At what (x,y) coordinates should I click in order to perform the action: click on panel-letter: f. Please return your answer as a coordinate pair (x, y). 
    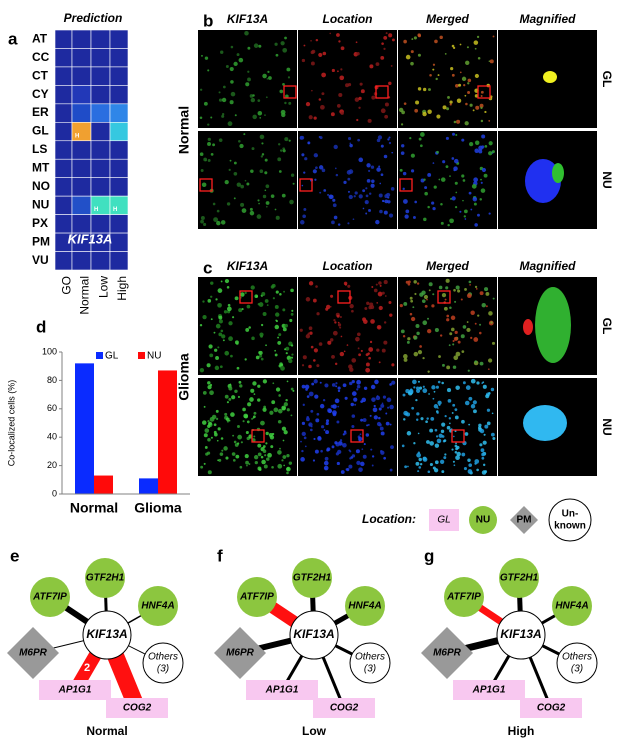
    Looking at the image, I should click on (220, 555).